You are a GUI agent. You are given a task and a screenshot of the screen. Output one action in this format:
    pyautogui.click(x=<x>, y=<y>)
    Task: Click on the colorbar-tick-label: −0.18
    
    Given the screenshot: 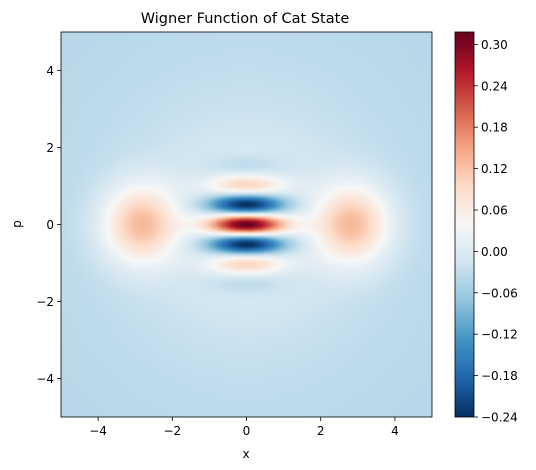 What is the action you would take?
    pyautogui.click(x=499, y=376)
    